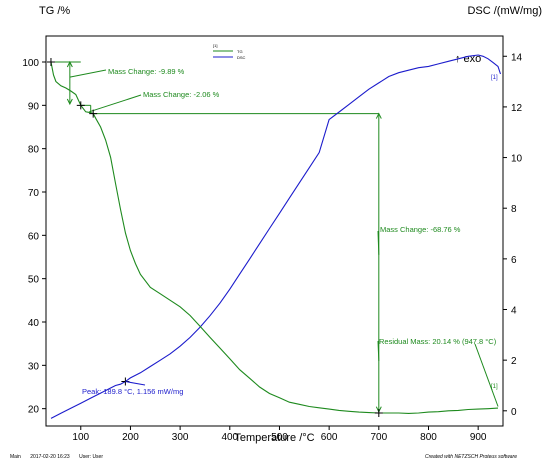  Describe the element at coordinates (517, 108) in the screenshot. I see `y-right-tick-label: 12` at that location.